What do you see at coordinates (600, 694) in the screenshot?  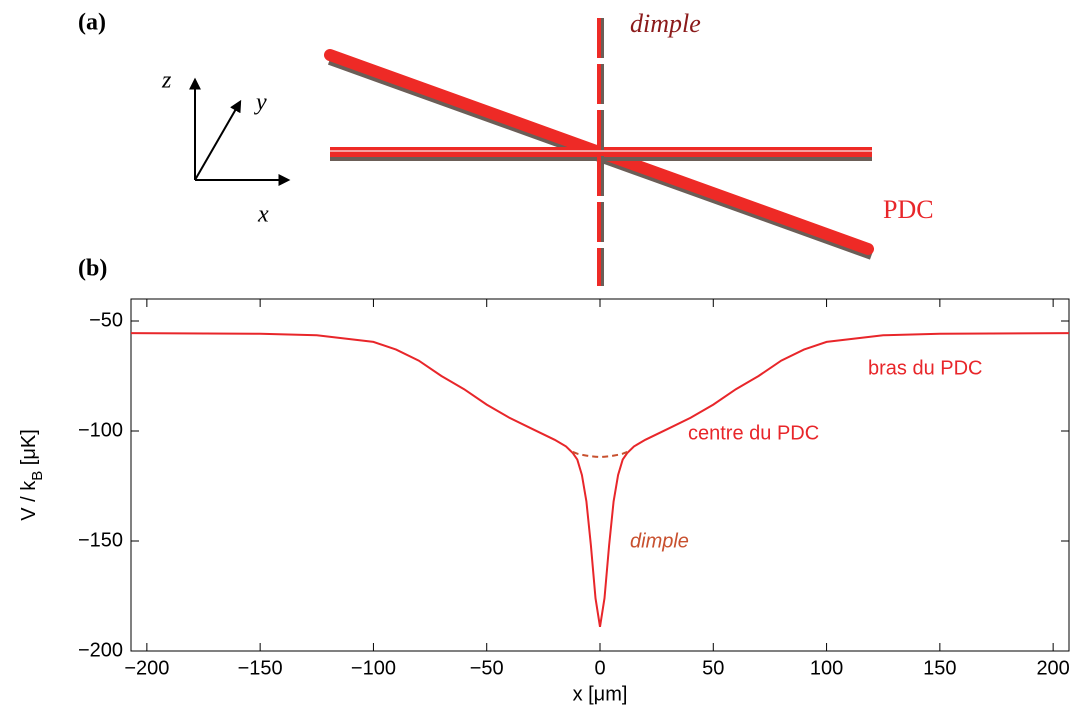 I see `x-axis-label: x [μm]` at bounding box center [600, 694].